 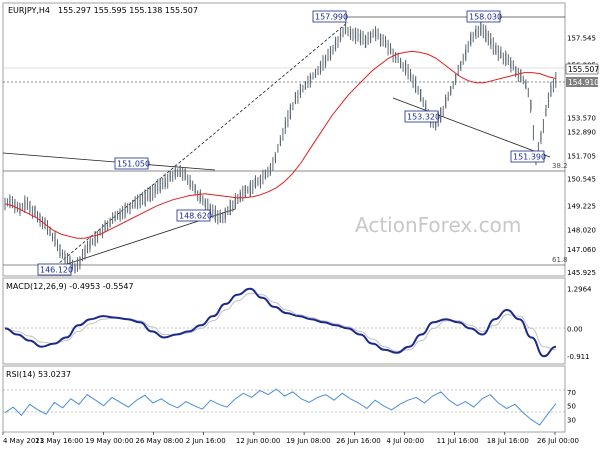 I want to click on trendline-lower, so click(x=471, y=127).